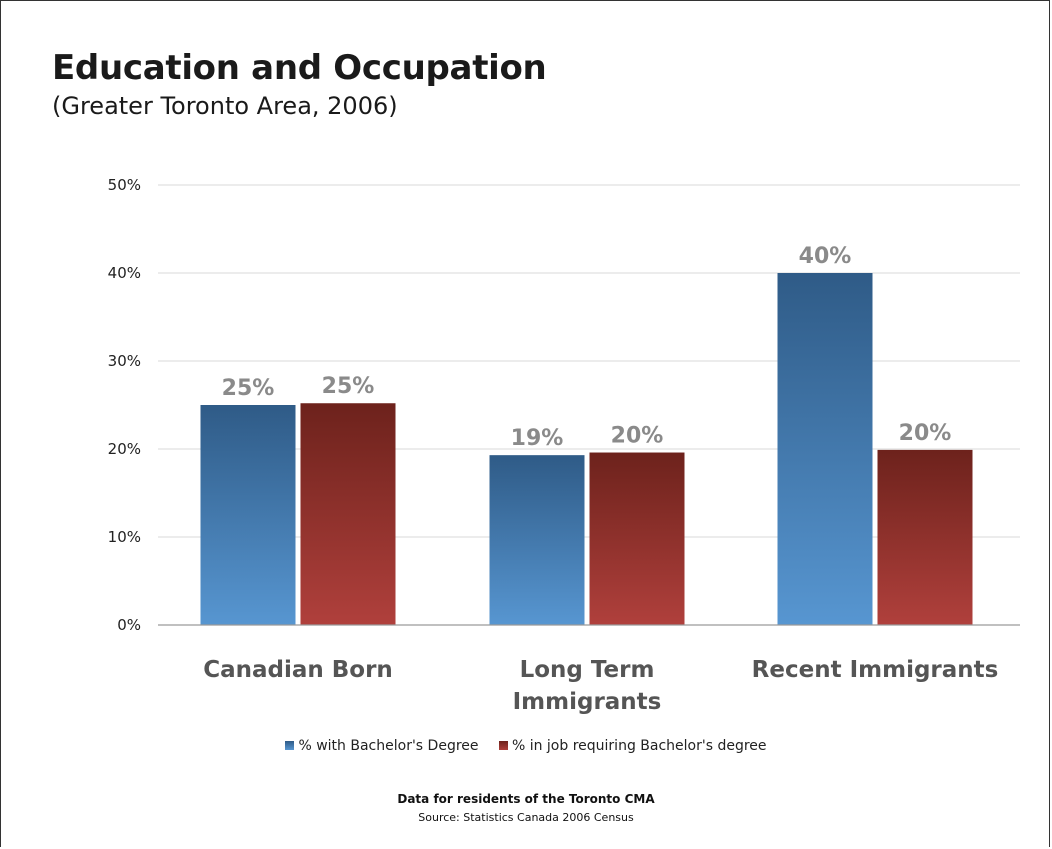  Describe the element at coordinates (290, 745) in the screenshot. I see `legend-swatch-blue` at that location.